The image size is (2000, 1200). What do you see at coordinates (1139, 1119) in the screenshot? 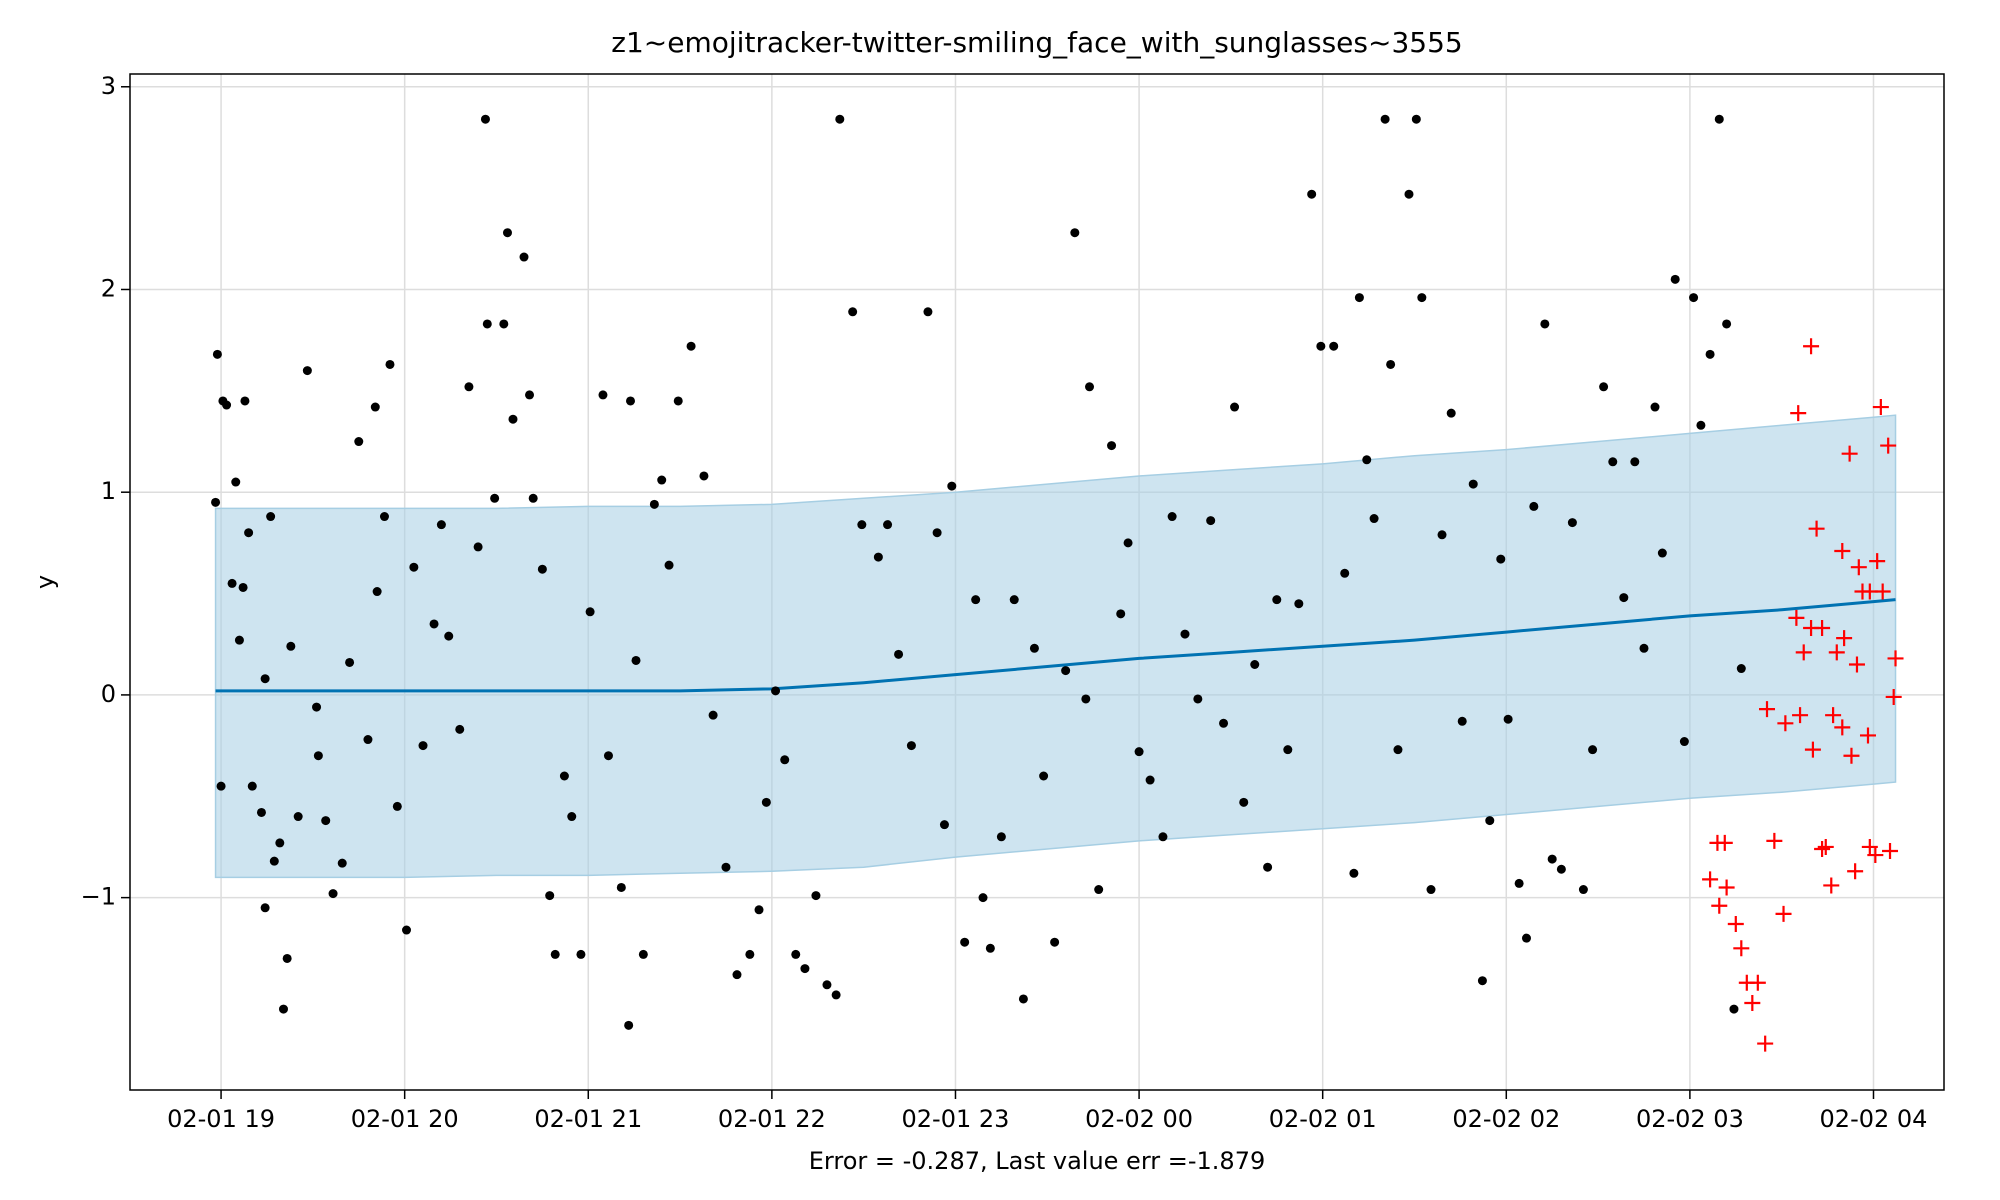
I see `x-tick-label: 02-02 00` at bounding box center [1139, 1119].